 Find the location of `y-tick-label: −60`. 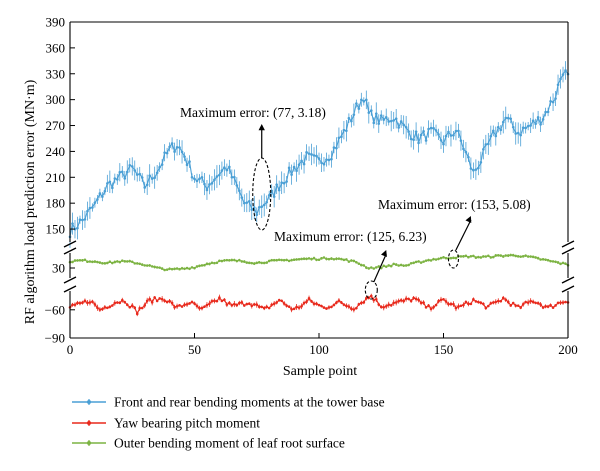

y-tick-label: −60 is located at coordinates (55, 309).